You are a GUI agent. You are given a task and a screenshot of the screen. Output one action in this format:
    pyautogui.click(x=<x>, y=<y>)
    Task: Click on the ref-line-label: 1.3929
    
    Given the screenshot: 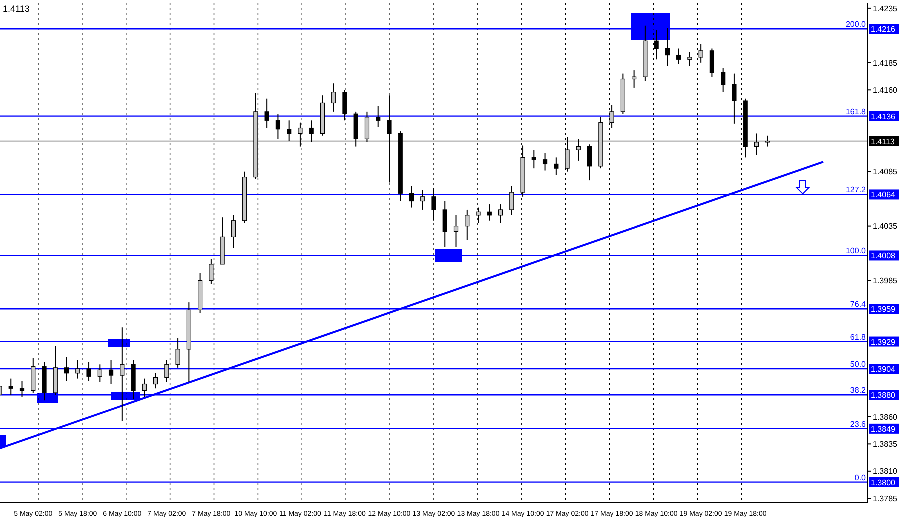 What is the action you would take?
    pyautogui.click(x=883, y=342)
    